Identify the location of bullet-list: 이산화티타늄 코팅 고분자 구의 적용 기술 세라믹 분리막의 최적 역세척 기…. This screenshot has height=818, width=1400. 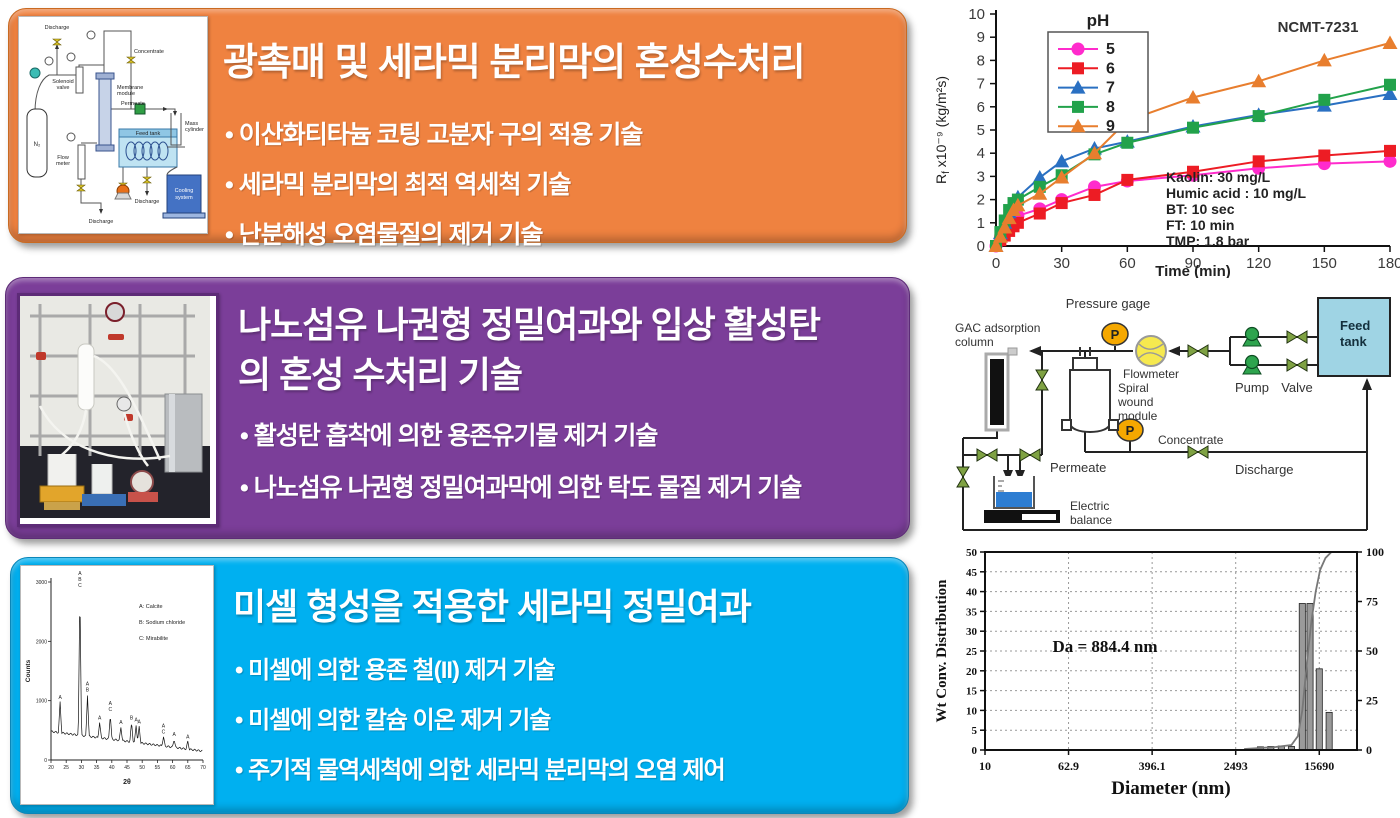
(434, 183).